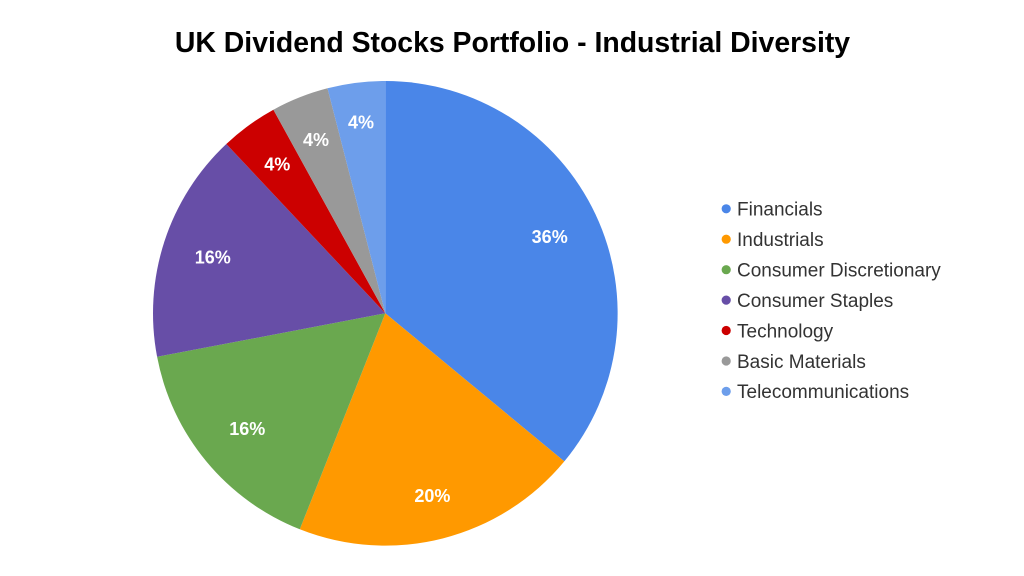  What do you see at coordinates (785, 331) in the screenshot?
I see `svg-text: Technology` at bounding box center [785, 331].